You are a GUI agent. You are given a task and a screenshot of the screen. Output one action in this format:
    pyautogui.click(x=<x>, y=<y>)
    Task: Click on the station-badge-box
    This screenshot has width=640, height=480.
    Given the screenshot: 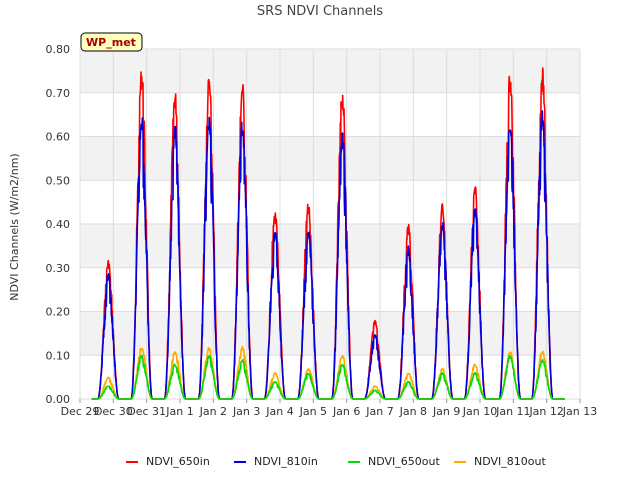 What is the action you would take?
    pyautogui.click(x=111, y=42)
    